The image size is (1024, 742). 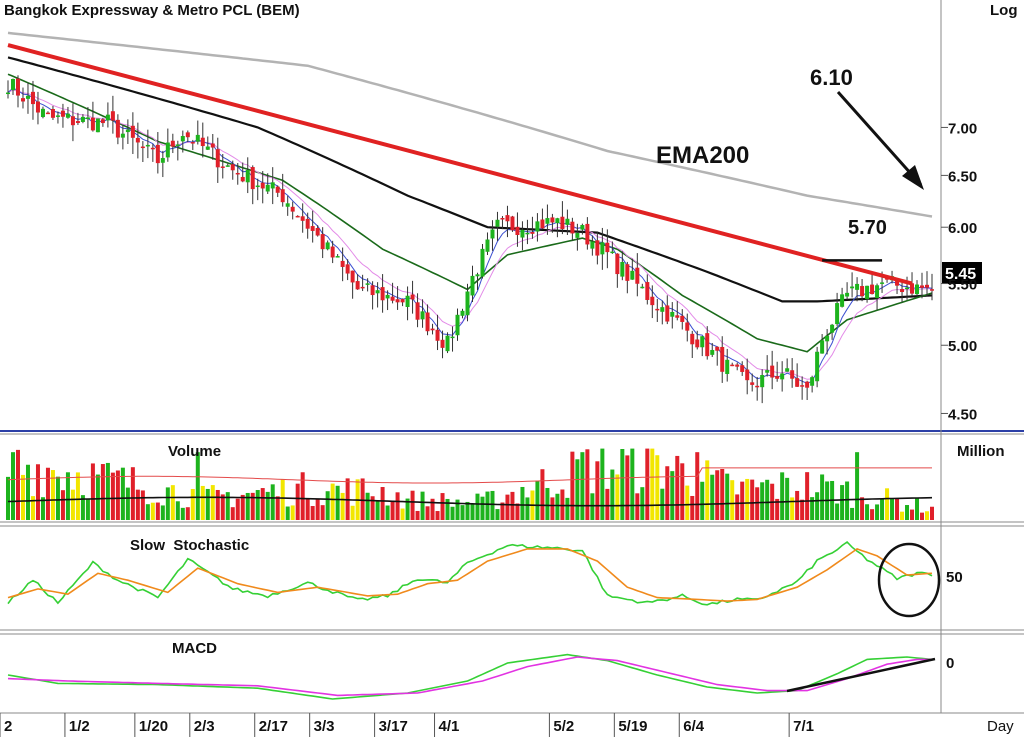 What do you see at coordinates (152, 10) in the screenshot?
I see `chart-title: Bangkok Expressway & Metro PCL (BEM)` at bounding box center [152, 10].